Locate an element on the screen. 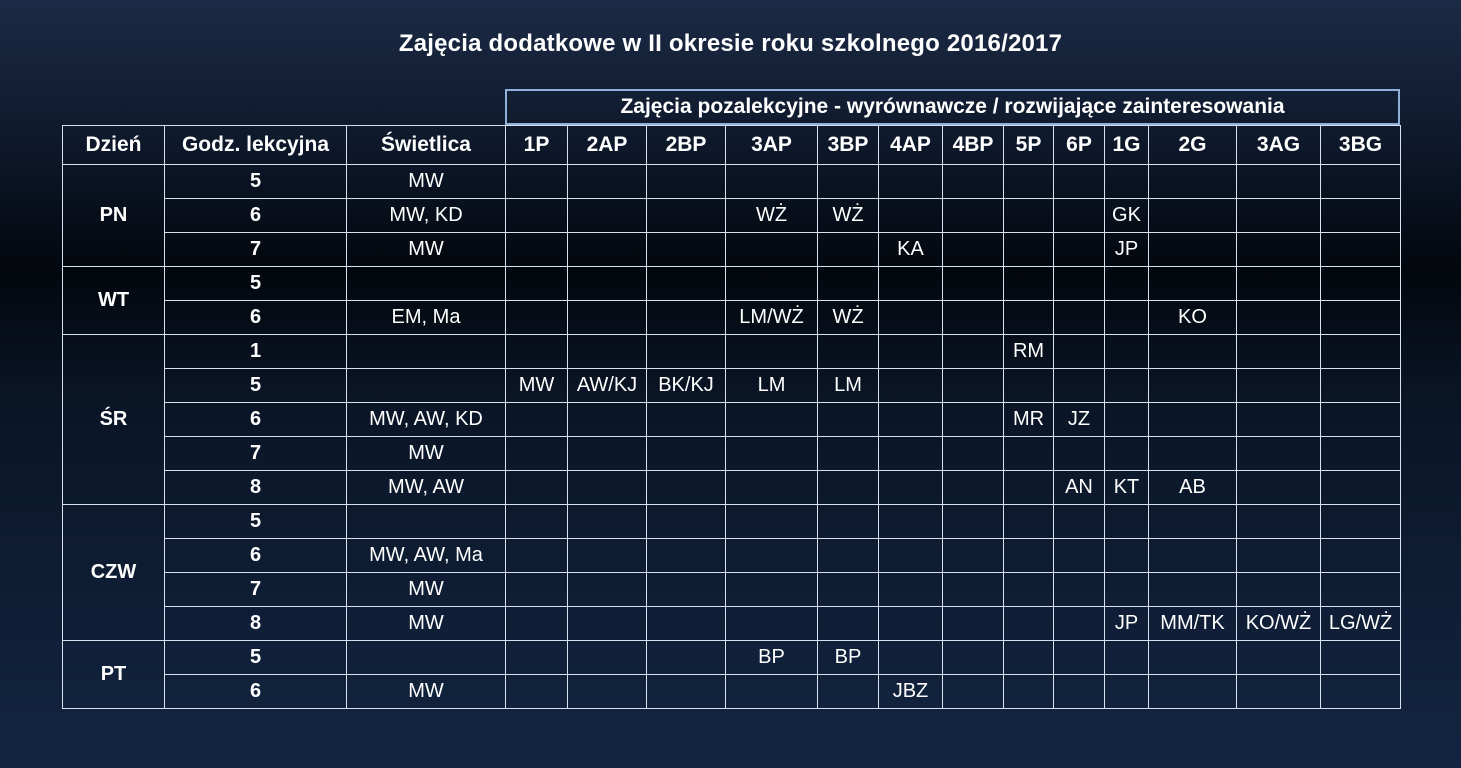  column-header: 4AP is located at coordinates (910, 145).